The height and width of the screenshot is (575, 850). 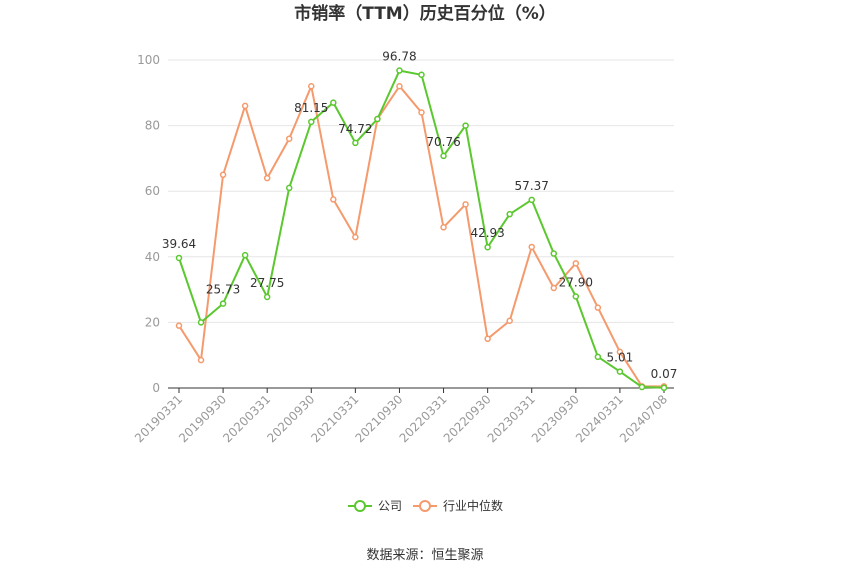 I want to click on x-tick-label: 20240708, so click(x=643, y=418).